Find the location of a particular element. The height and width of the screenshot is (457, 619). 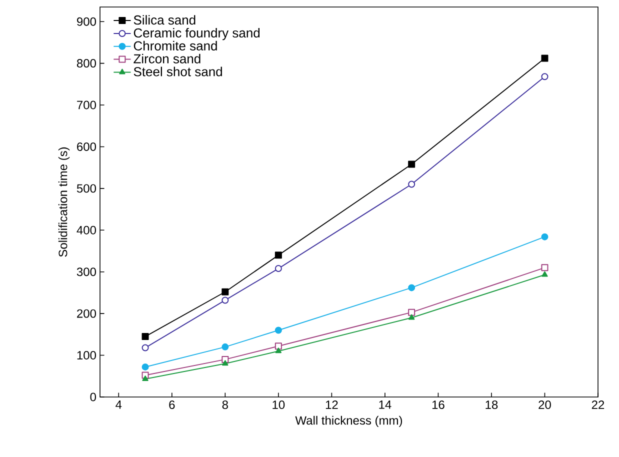

legend-label: Chromite sand is located at coordinates (175, 45).